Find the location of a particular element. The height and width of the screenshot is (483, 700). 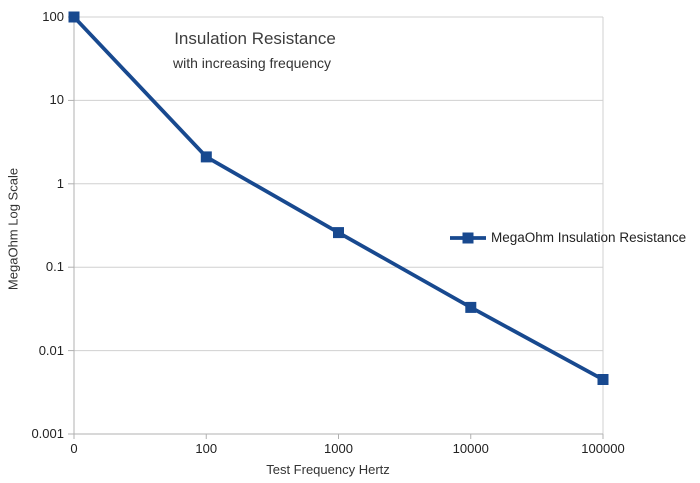

x-axis-title: Test Frequency Hertz is located at coordinates (328, 469).